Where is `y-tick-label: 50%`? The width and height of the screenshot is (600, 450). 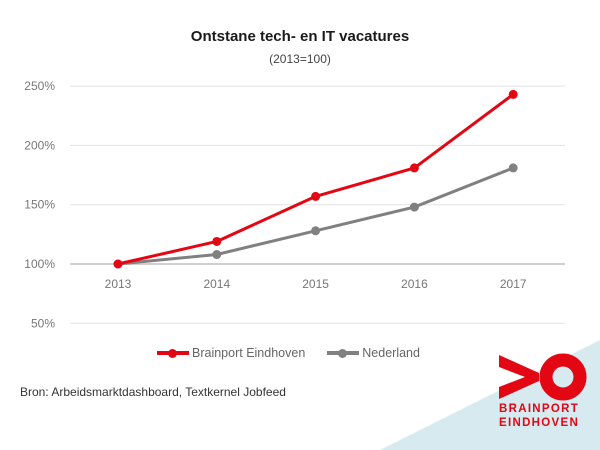 y-tick-label: 50% is located at coordinates (43, 323).